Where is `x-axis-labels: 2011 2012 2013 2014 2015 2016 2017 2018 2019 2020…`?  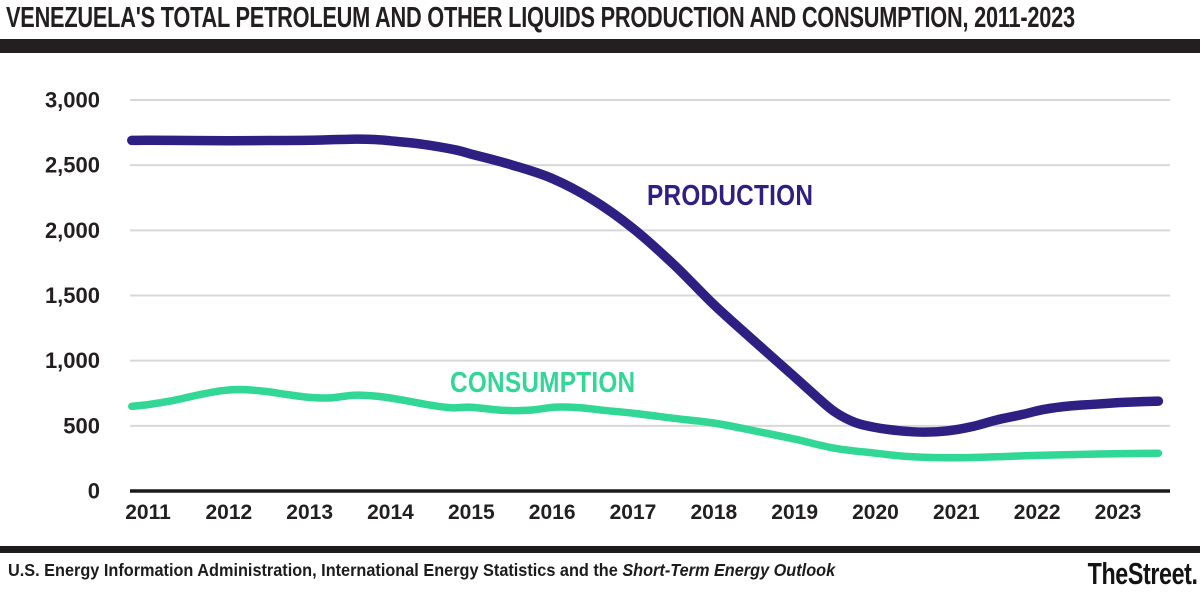 x-axis-labels: 2011 2012 2013 2014 2015 2016 2017 2018 2019 2020… is located at coordinates (633, 512).